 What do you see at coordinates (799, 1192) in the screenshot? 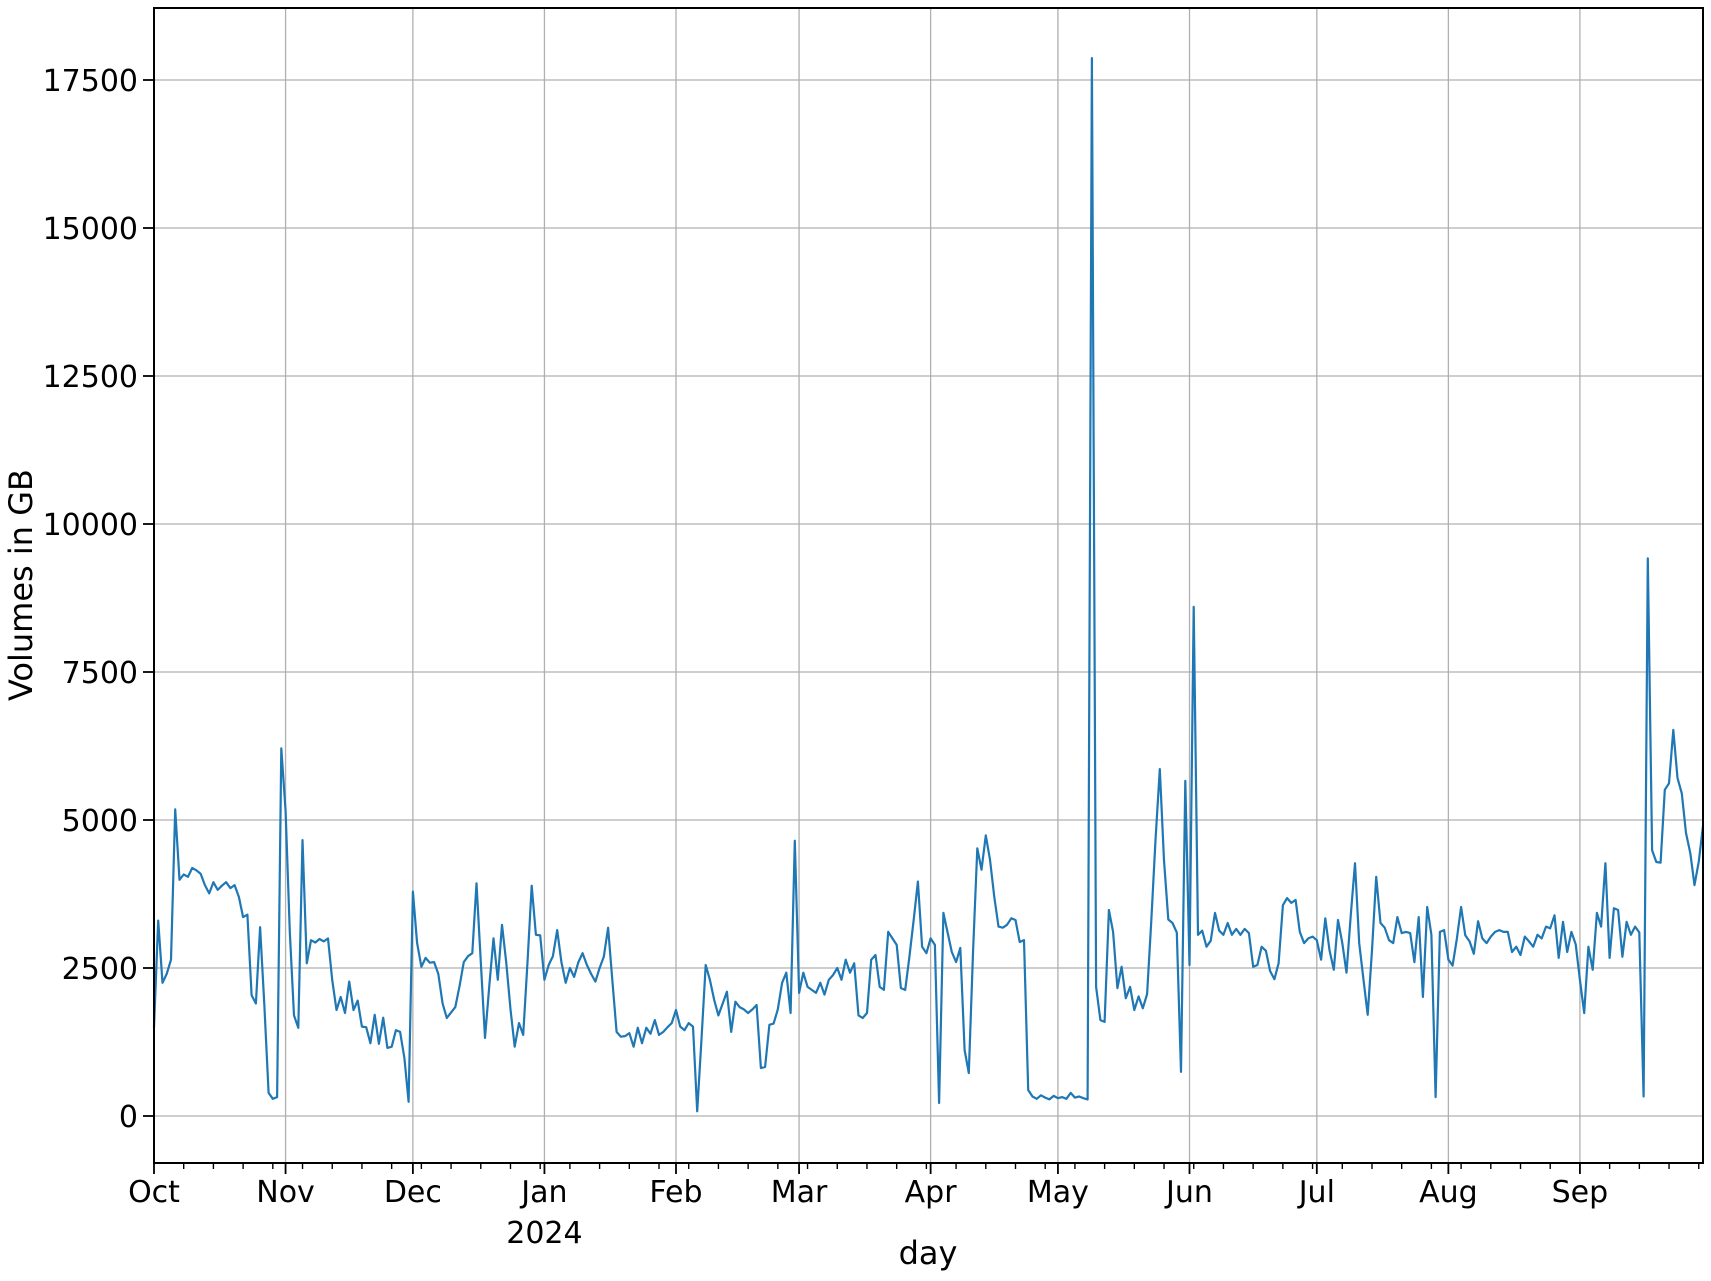
I see `tick-label: Mar` at bounding box center [799, 1192].